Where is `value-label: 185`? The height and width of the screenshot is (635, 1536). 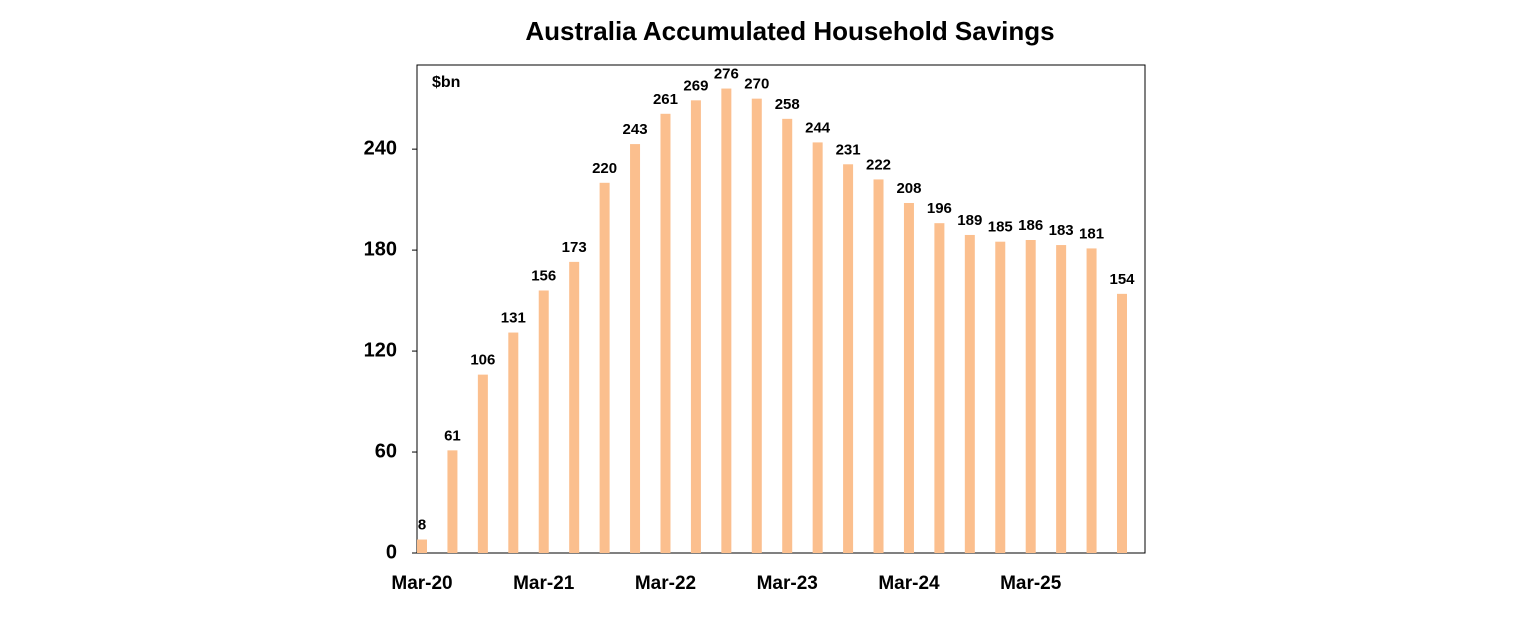
value-label: 185 is located at coordinates (1000, 227).